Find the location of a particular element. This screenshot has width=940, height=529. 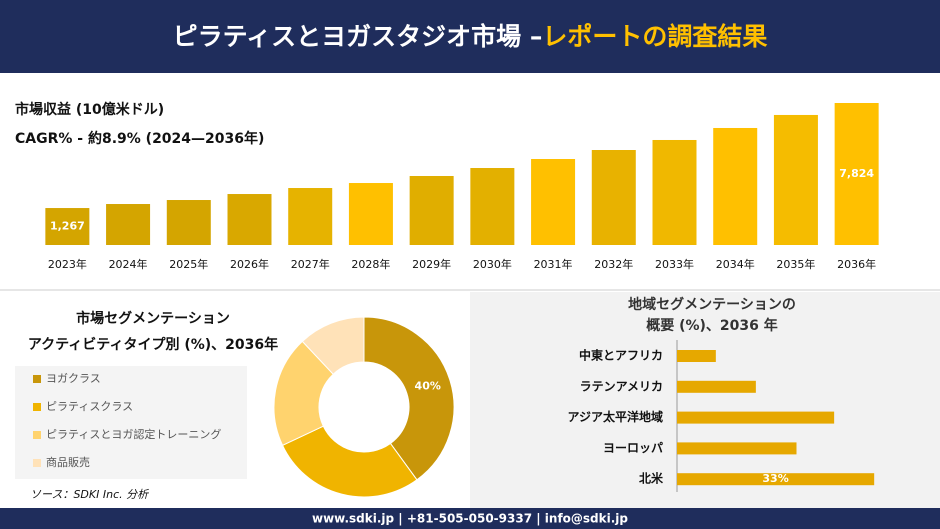

chart-subtitle: 概要 (%)、2036 年 is located at coordinates (712, 325).